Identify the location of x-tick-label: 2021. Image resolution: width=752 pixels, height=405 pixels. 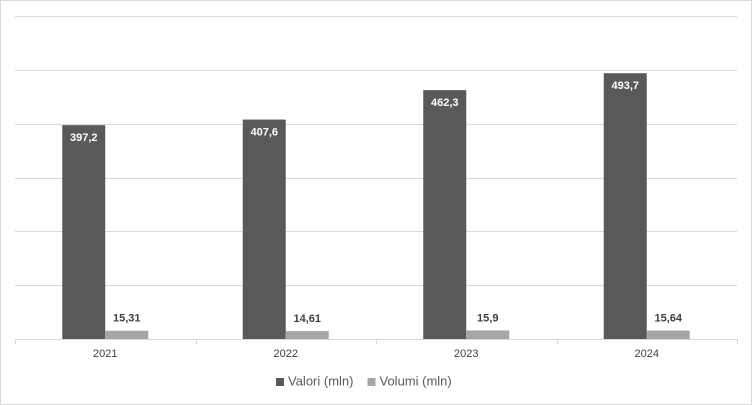
(105, 354).